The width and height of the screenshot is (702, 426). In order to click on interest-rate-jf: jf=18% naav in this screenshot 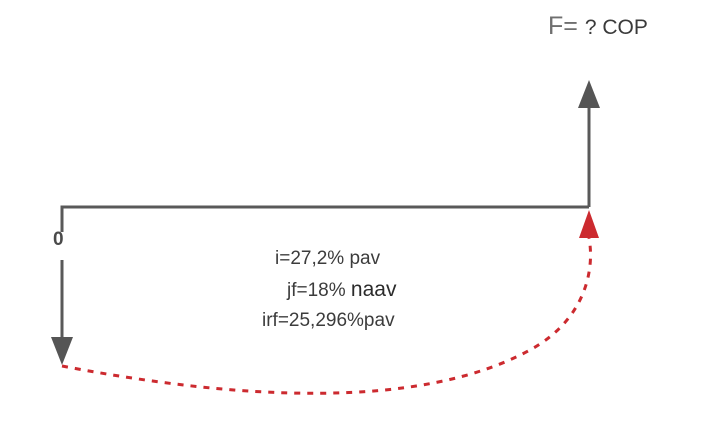, I will do `click(341, 289)`.